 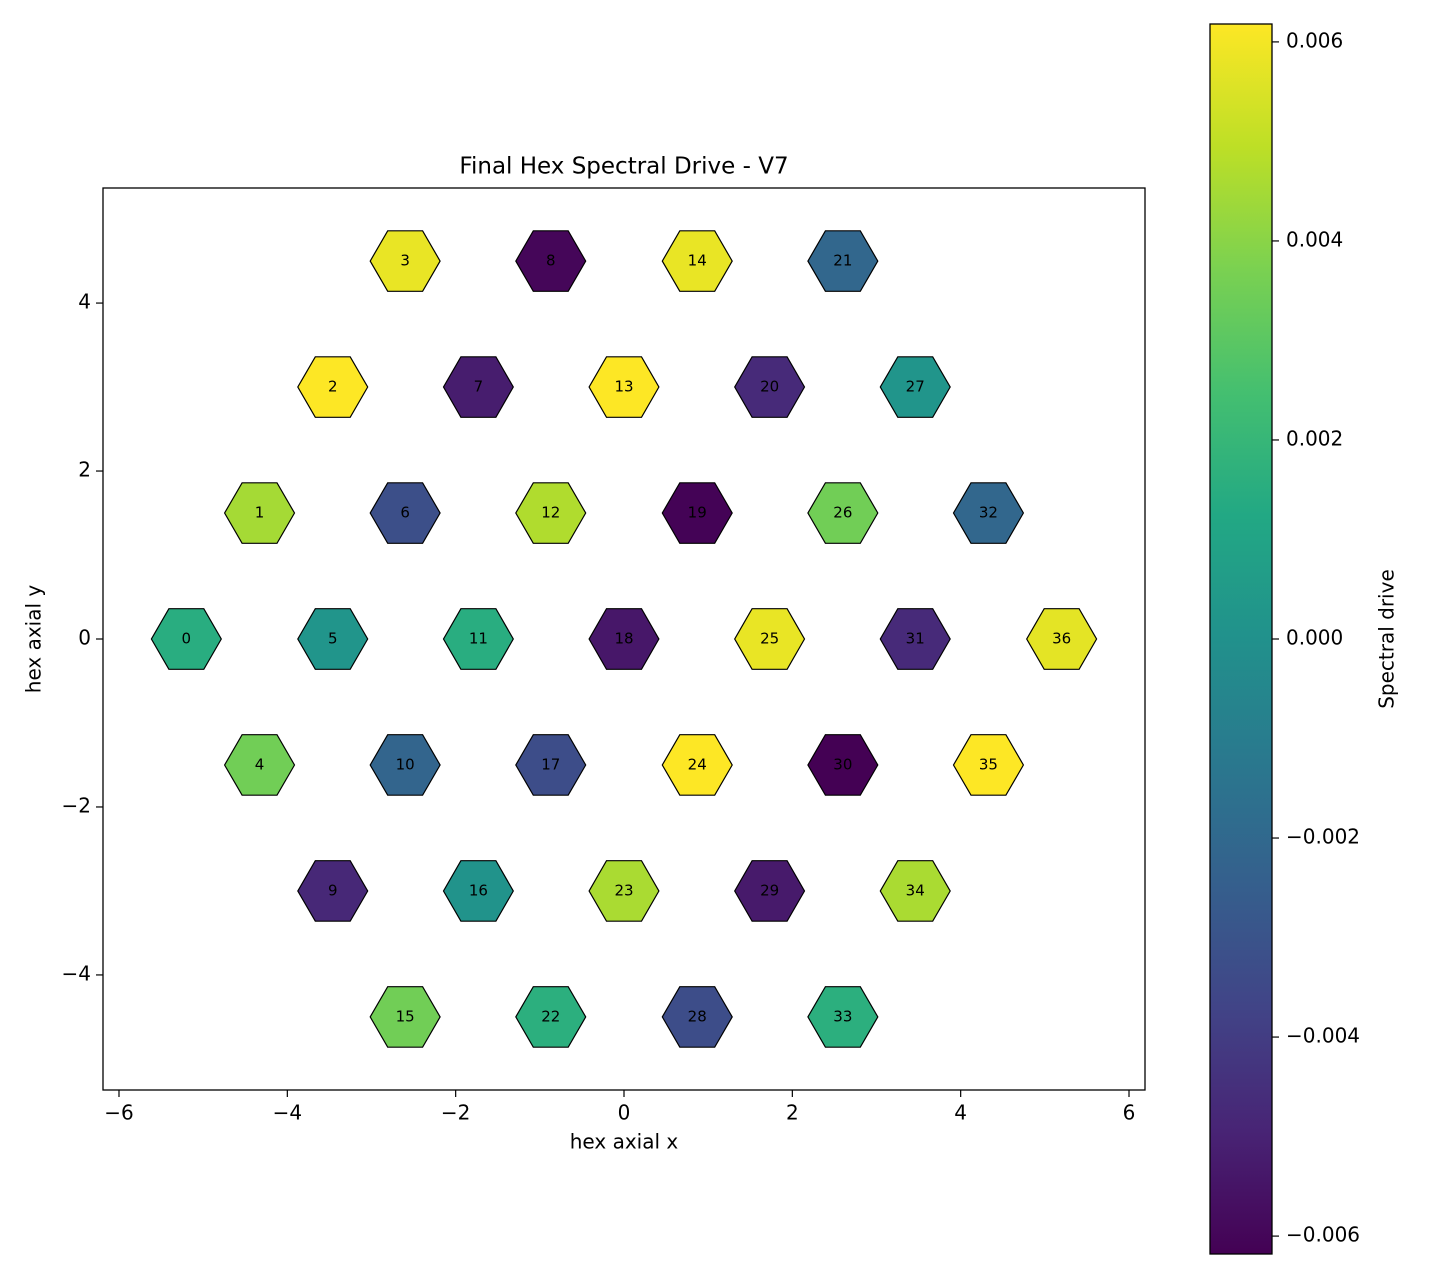 What do you see at coordinates (84, 470) in the screenshot?
I see `y-tick-label: 2` at bounding box center [84, 470].